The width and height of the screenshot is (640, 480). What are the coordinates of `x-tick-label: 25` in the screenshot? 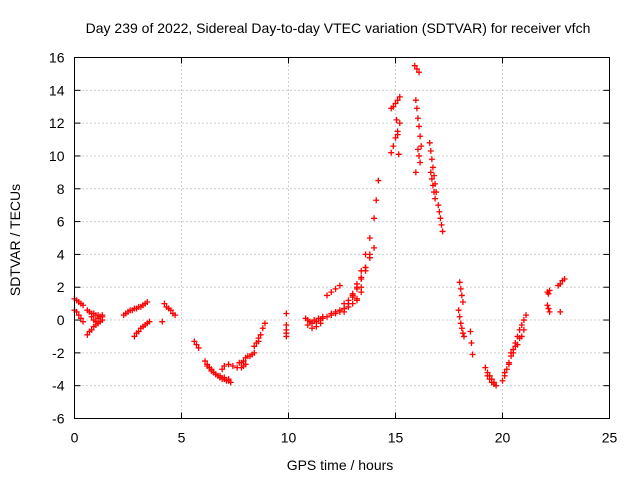 It's located at (610, 438).